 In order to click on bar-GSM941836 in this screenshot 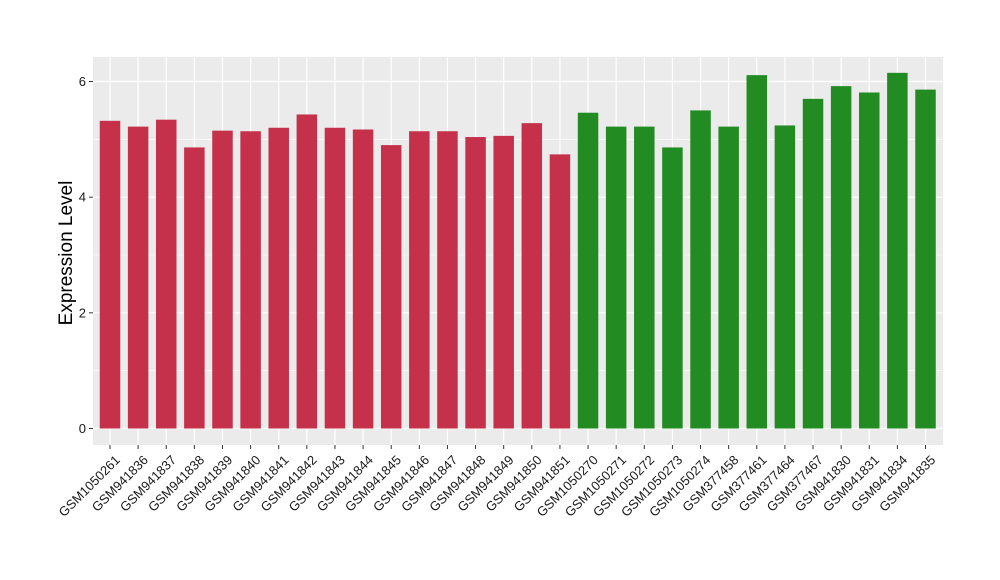, I will do `click(138, 277)`.